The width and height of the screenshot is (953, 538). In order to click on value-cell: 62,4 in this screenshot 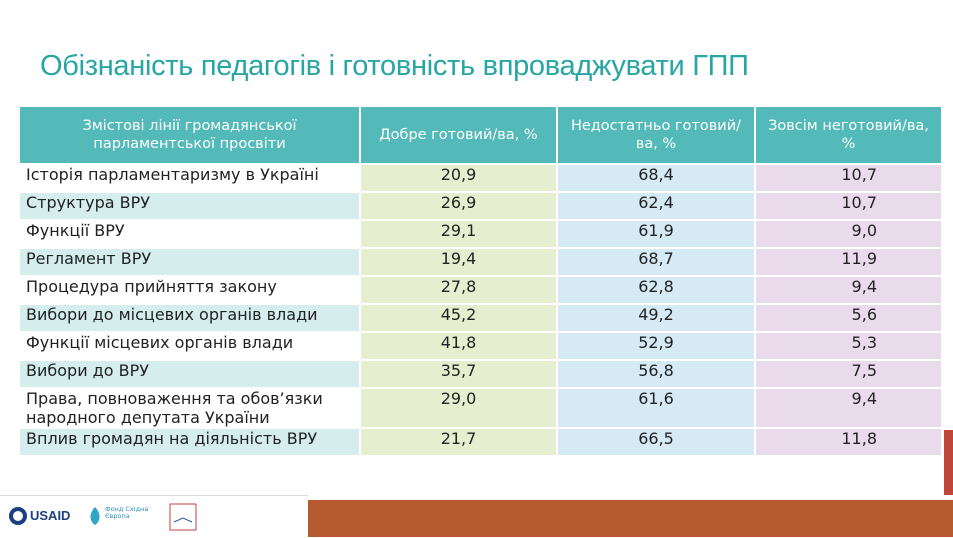, I will do `click(656, 206)`.